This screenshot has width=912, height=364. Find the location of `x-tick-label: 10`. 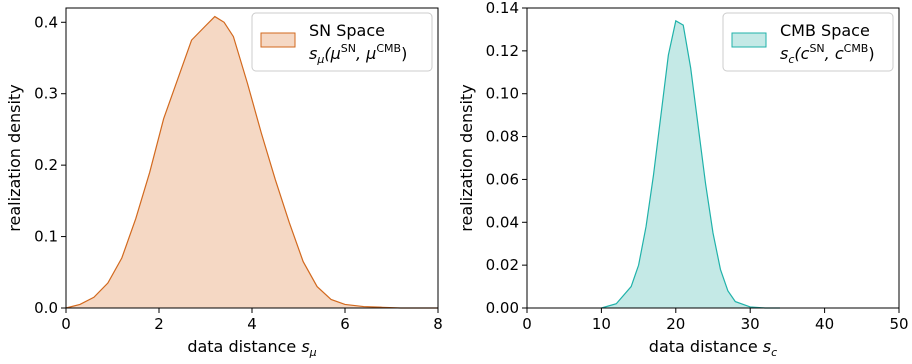

x-tick-label: 10 is located at coordinates (601, 324).